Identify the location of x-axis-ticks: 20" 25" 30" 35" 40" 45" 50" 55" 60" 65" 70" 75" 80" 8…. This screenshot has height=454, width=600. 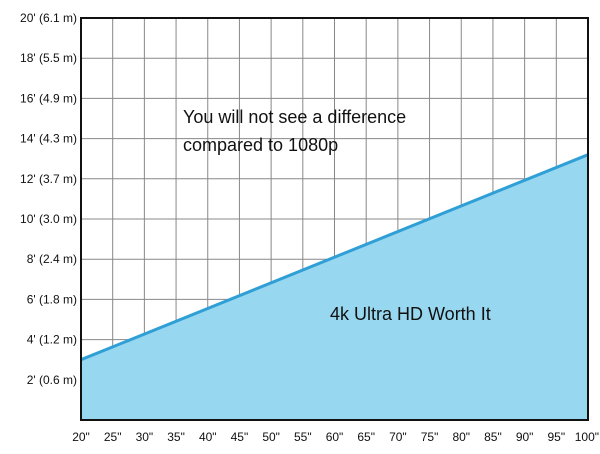
(335, 437).